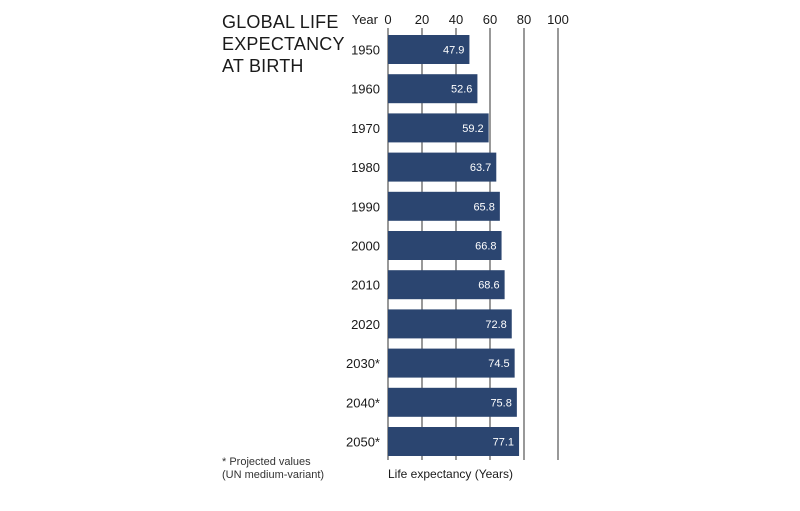 The width and height of the screenshot is (800, 511). What do you see at coordinates (363, 363) in the screenshot?
I see `category-label-2030-projected: 2030*` at bounding box center [363, 363].